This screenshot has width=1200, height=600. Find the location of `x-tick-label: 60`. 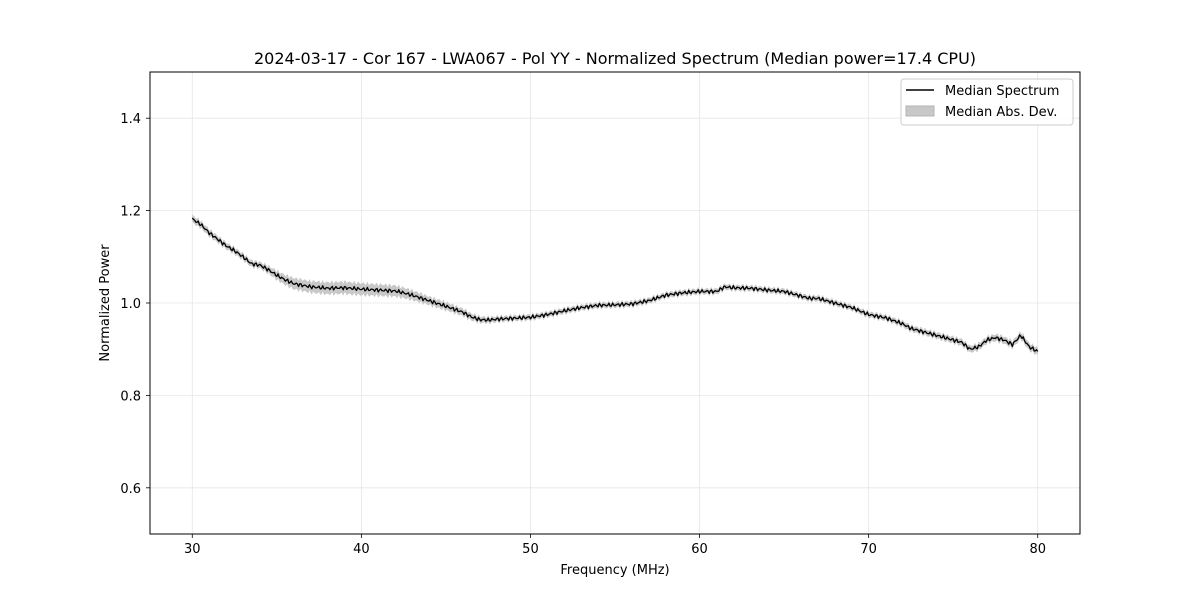

x-tick-label: 60 is located at coordinates (699, 549).